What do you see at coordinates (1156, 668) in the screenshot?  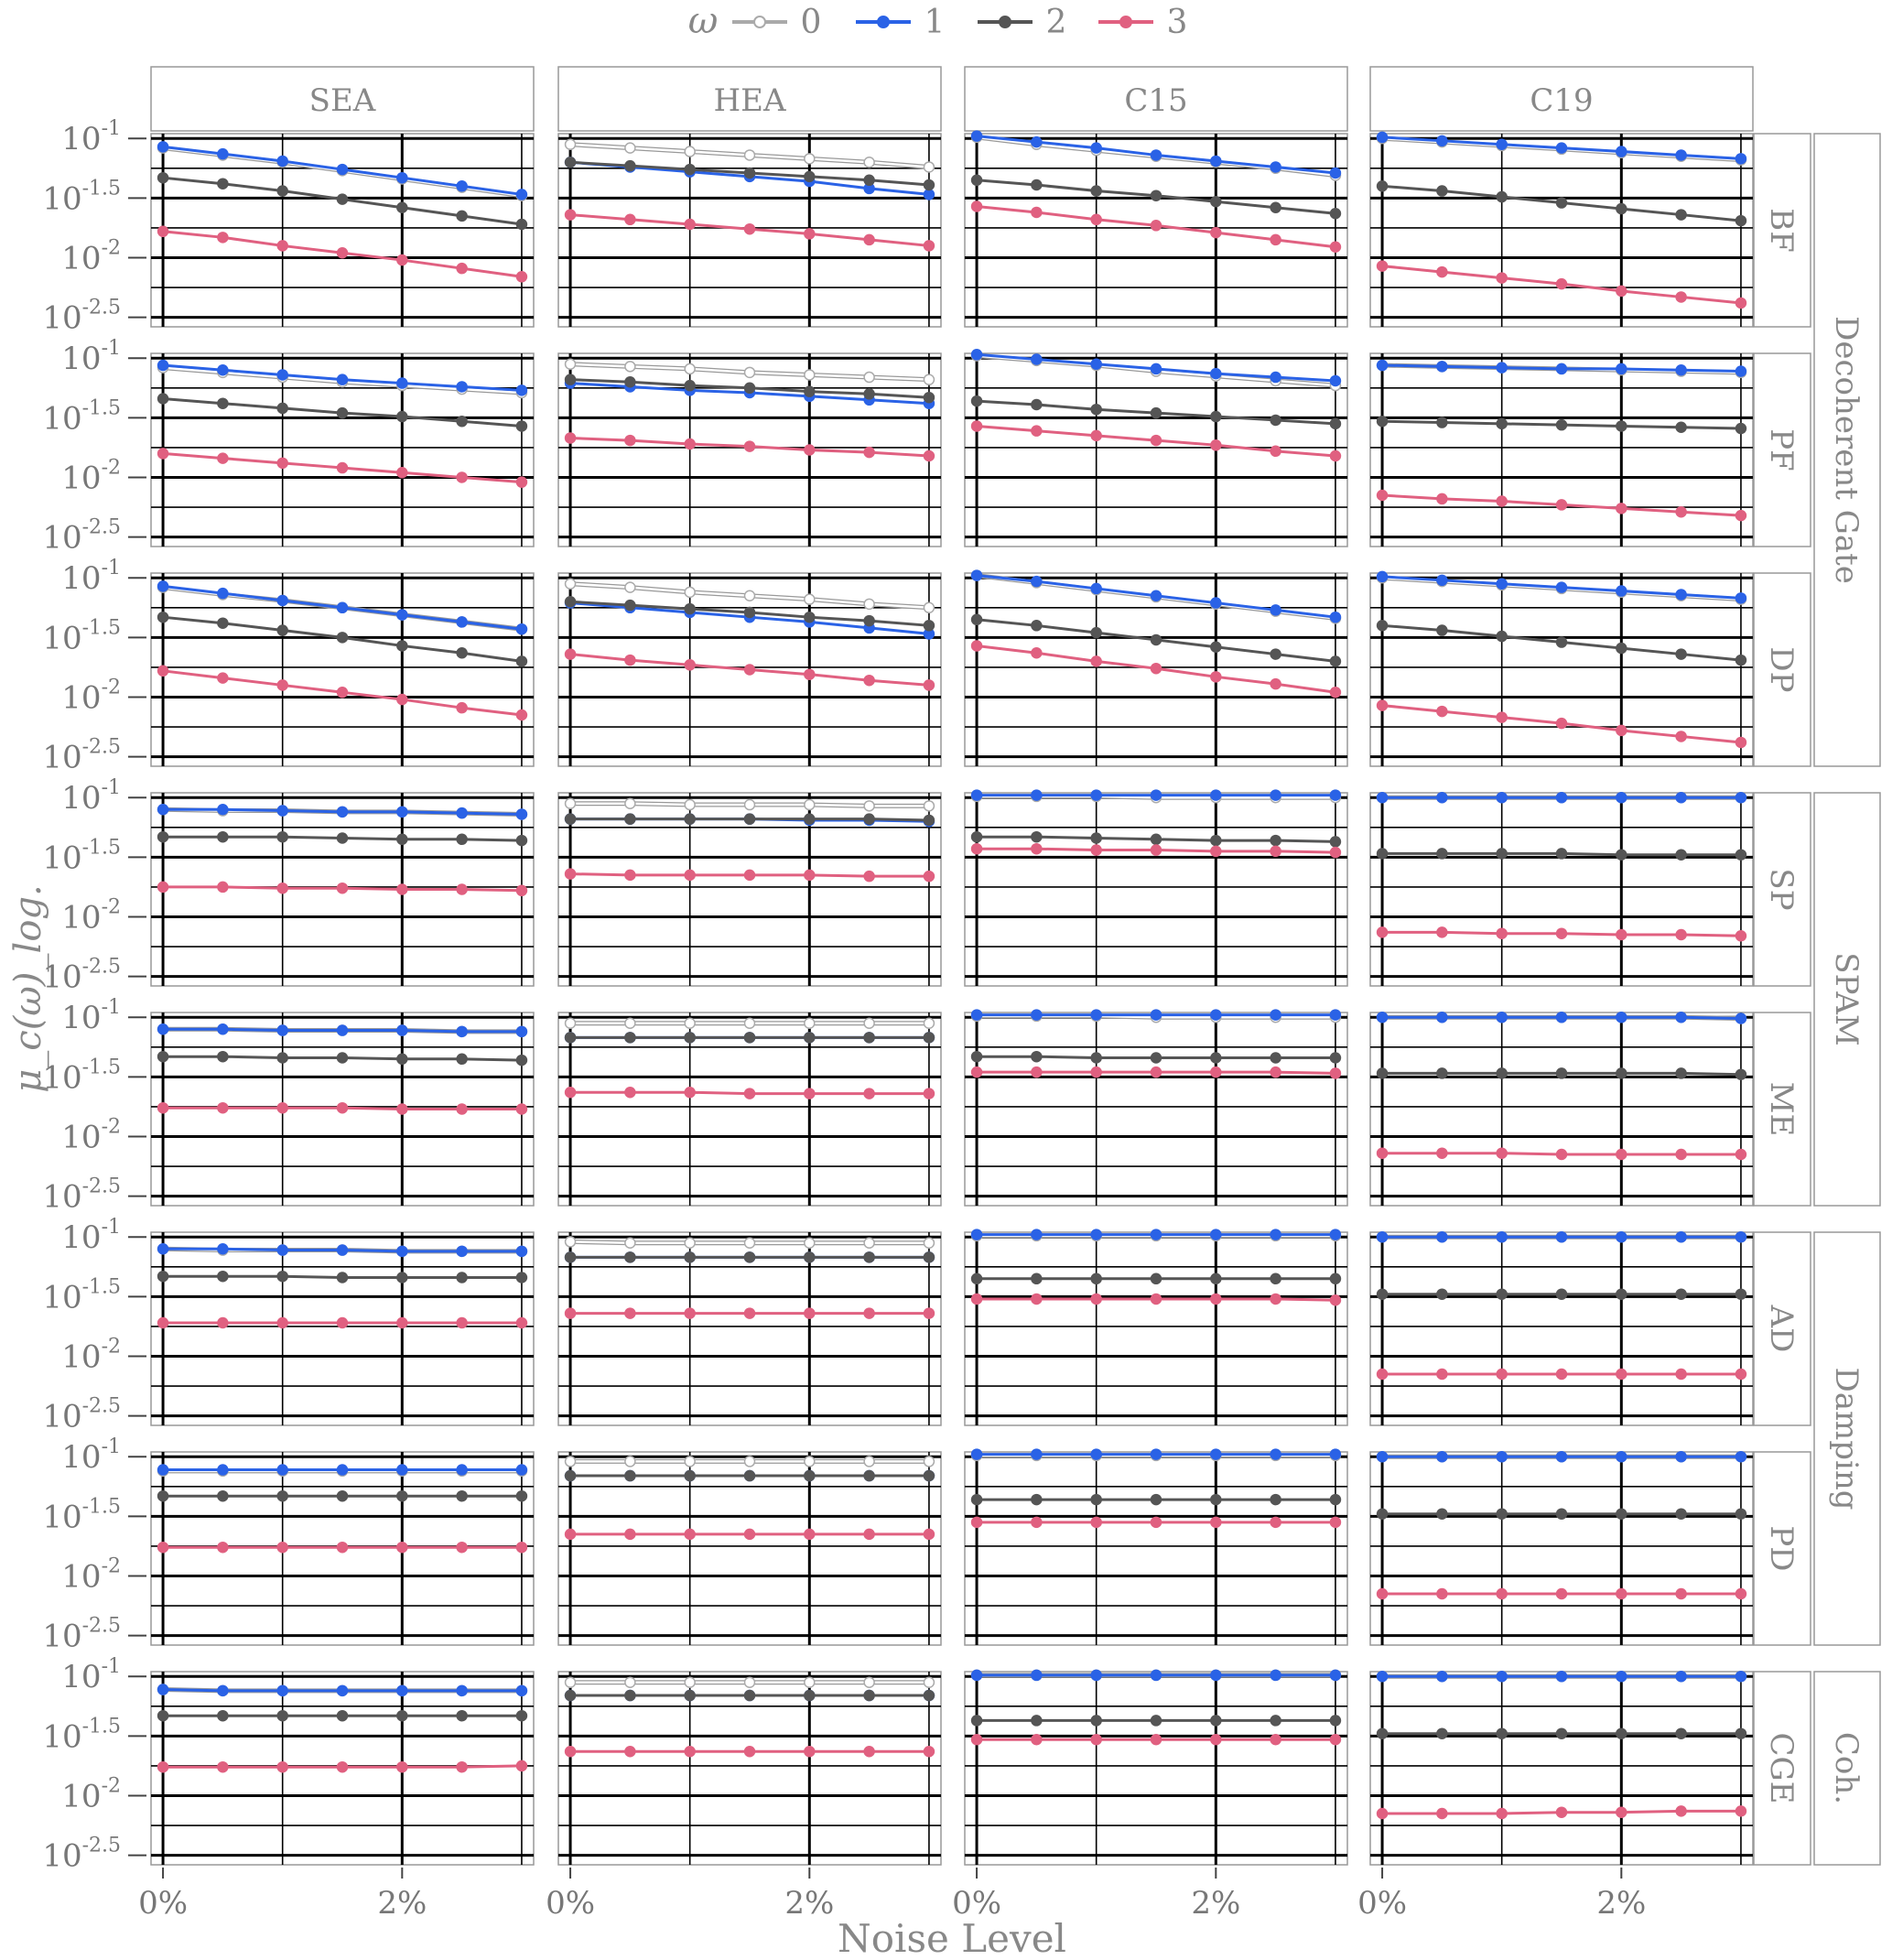 I see `panel-C15-DP` at bounding box center [1156, 668].